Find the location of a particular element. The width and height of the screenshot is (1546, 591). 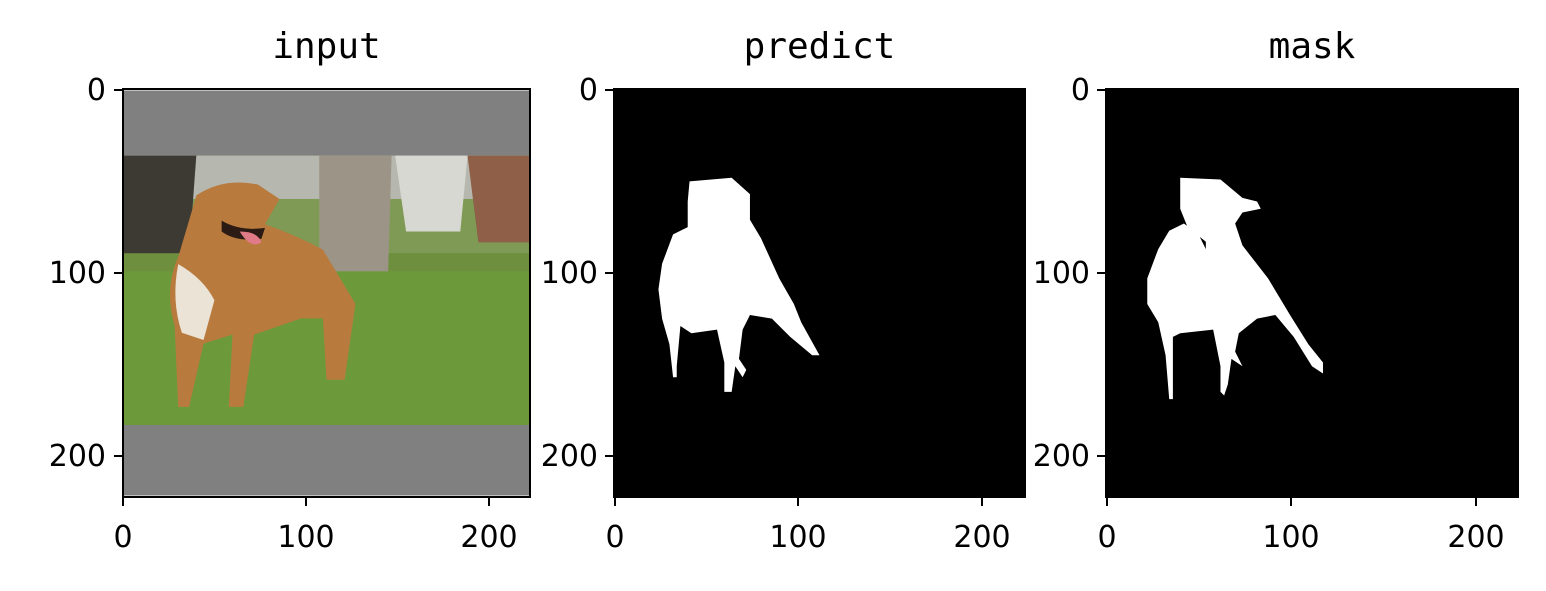

plot-title: predict is located at coordinates (819, 46).